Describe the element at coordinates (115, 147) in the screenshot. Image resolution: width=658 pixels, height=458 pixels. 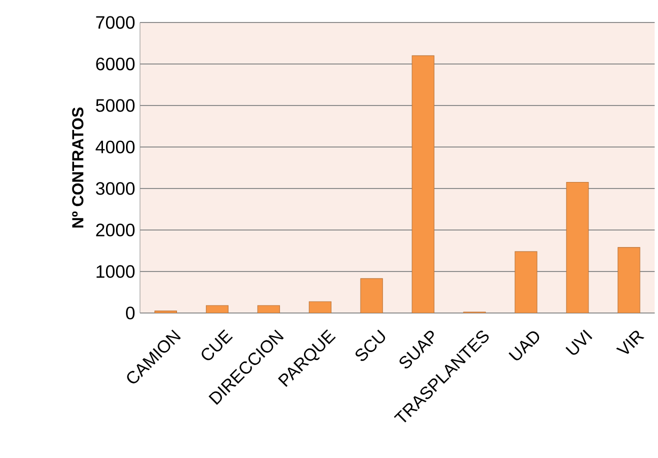
I see `y-tick-label: 4000` at that location.